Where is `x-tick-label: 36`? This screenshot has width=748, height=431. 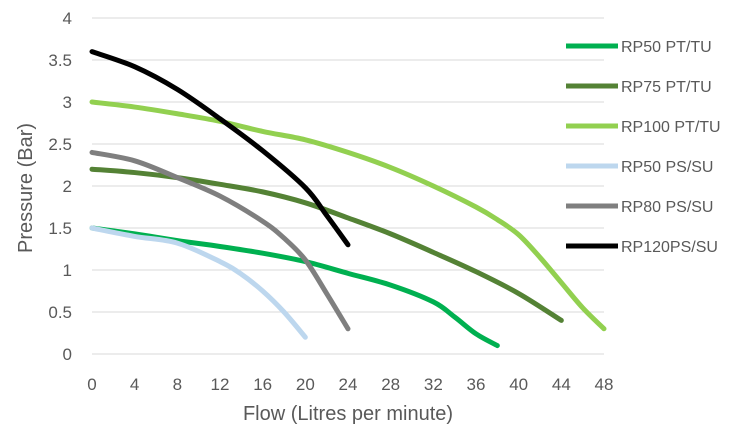
x-tick-label: 36 is located at coordinates (476, 384).